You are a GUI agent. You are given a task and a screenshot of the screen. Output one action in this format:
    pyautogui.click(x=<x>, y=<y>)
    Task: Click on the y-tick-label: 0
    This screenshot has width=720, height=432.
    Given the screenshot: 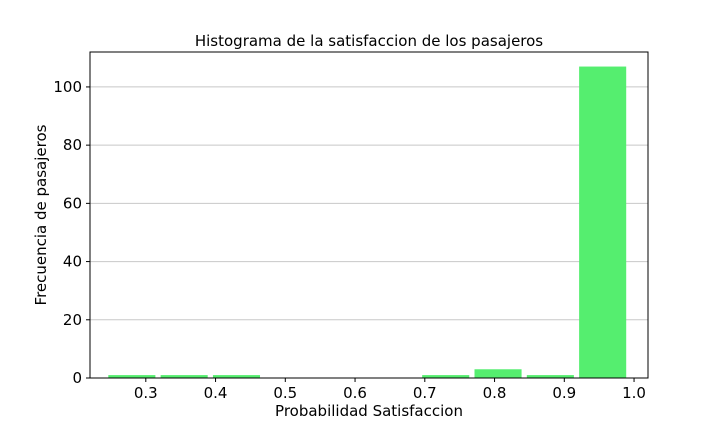 What is the action you would take?
    pyautogui.click(x=77, y=378)
    